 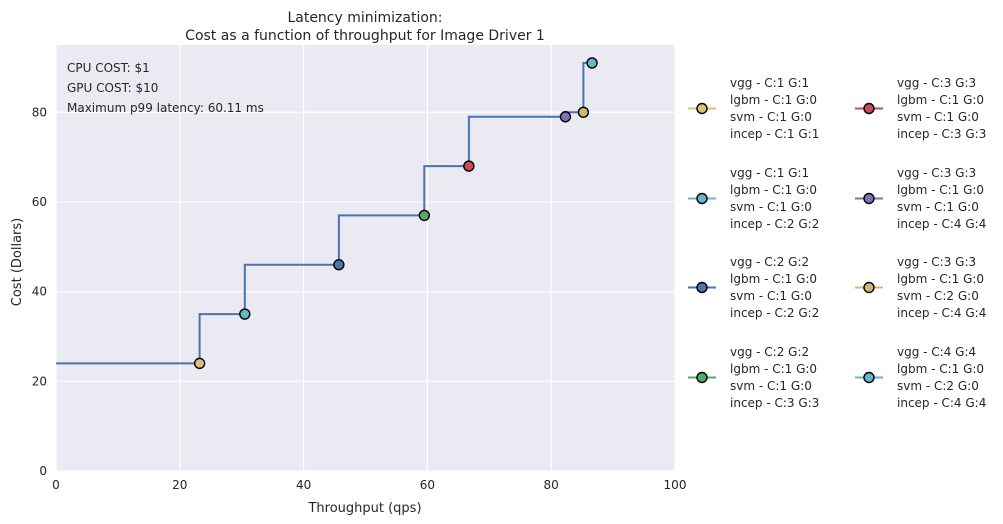 What do you see at coordinates (369, 485) in the screenshot?
I see `x-axis-ticks: 0 20 40 60 80 100` at bounding box center [369, 485].